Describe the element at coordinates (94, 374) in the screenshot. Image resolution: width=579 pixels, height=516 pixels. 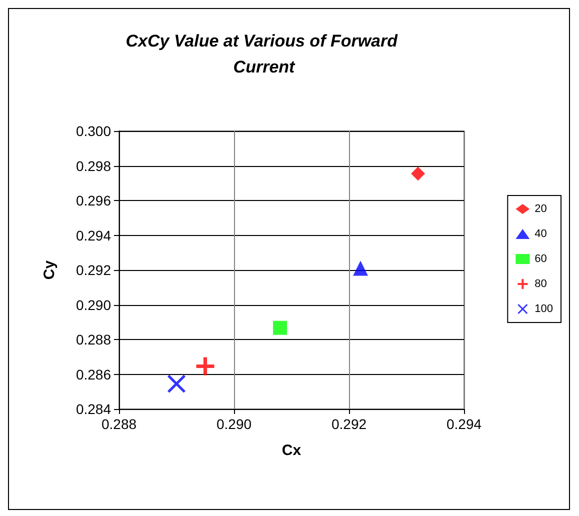
I see `y-tick-label: 0.286` at that location.